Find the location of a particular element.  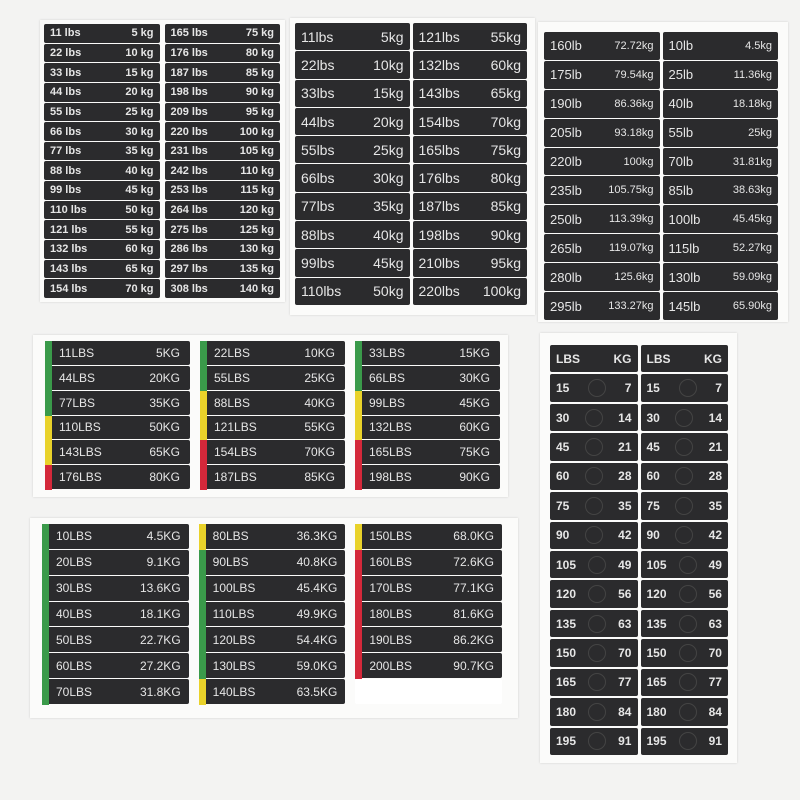

lbs-value: 170LBS is located at coordinates (391, 588).